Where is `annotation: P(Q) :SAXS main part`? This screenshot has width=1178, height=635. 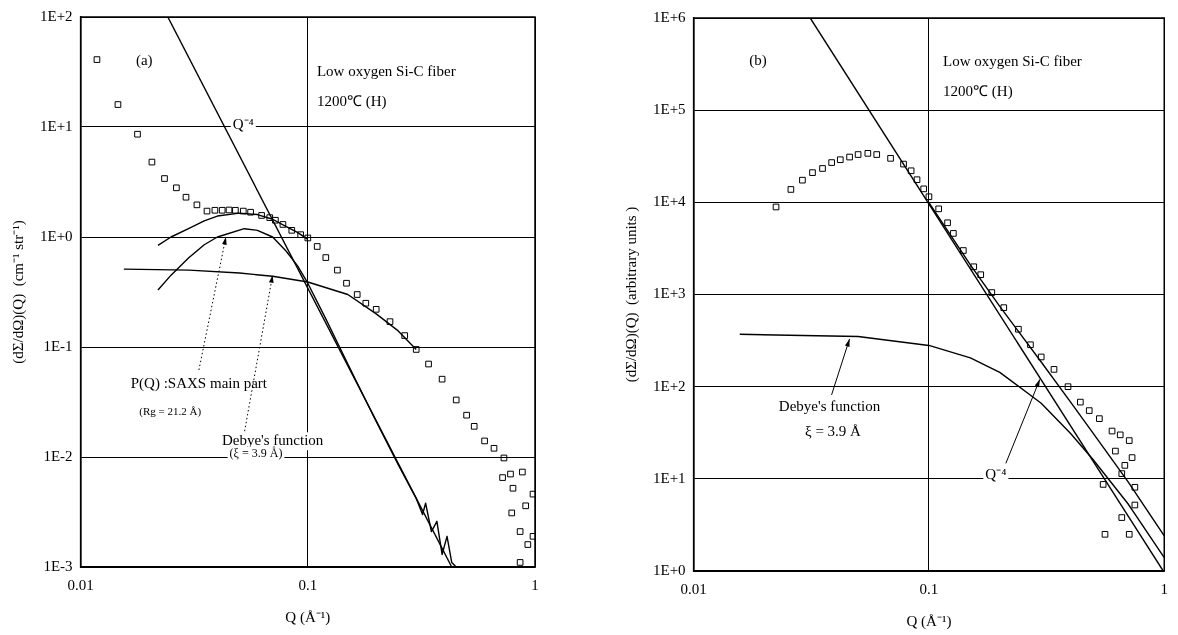 annotation: P(Q) :SAXS main part is located at coordinates (199, 383).